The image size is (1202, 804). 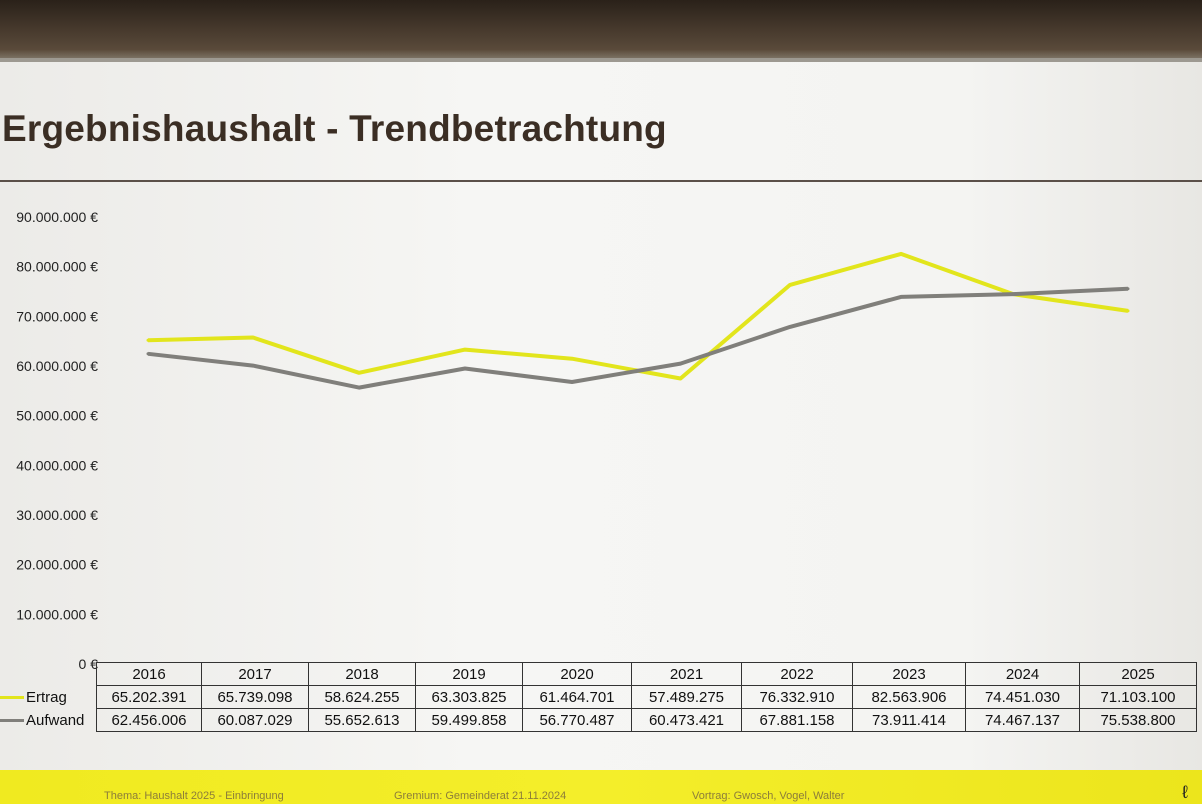 What do you see at coordinates (768, 796) in the screenshot?
I see `footer-speakers: Vortrag: Gwosch, Vogel, Walter` at bounding box center [768, 796].